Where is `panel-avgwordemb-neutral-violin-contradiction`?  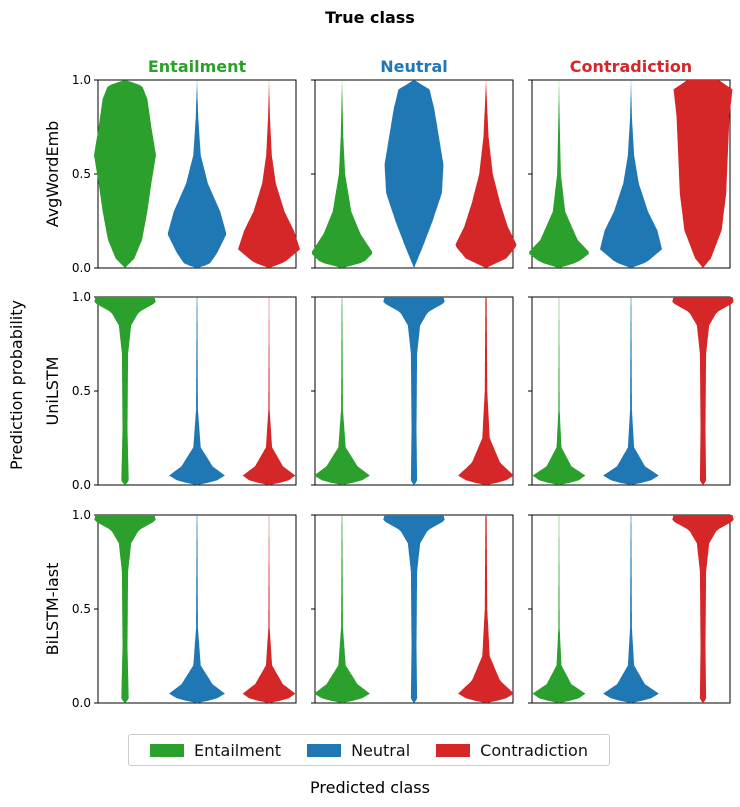 panel-avgwordemb-neutral-violin-contradiction is located at coordinates (486, 174).